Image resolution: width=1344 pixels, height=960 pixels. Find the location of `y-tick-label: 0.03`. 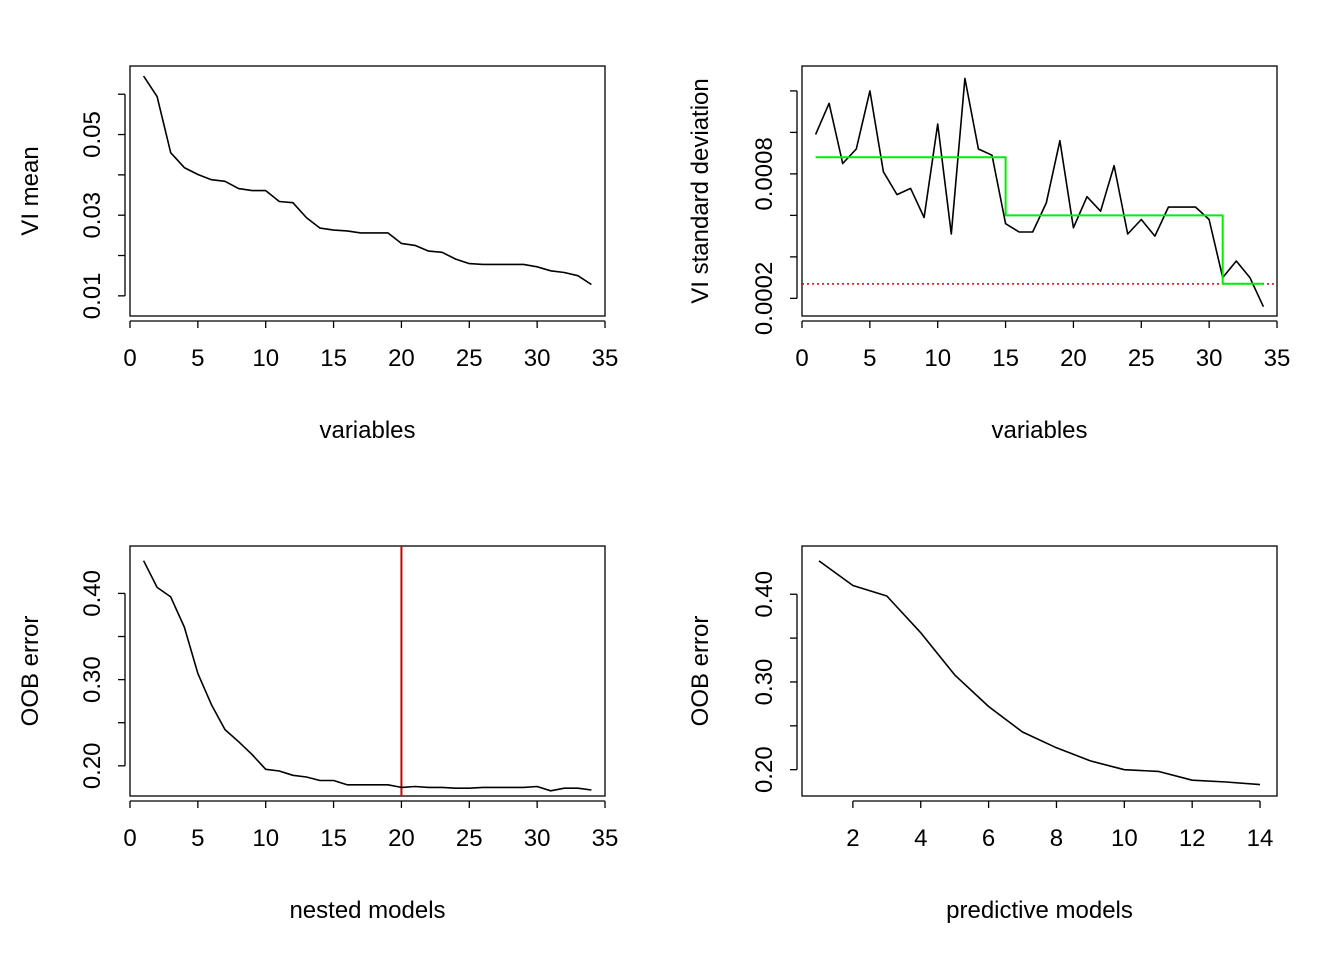

y-tick-label: 0.03 is located at coordinates (92, 215).